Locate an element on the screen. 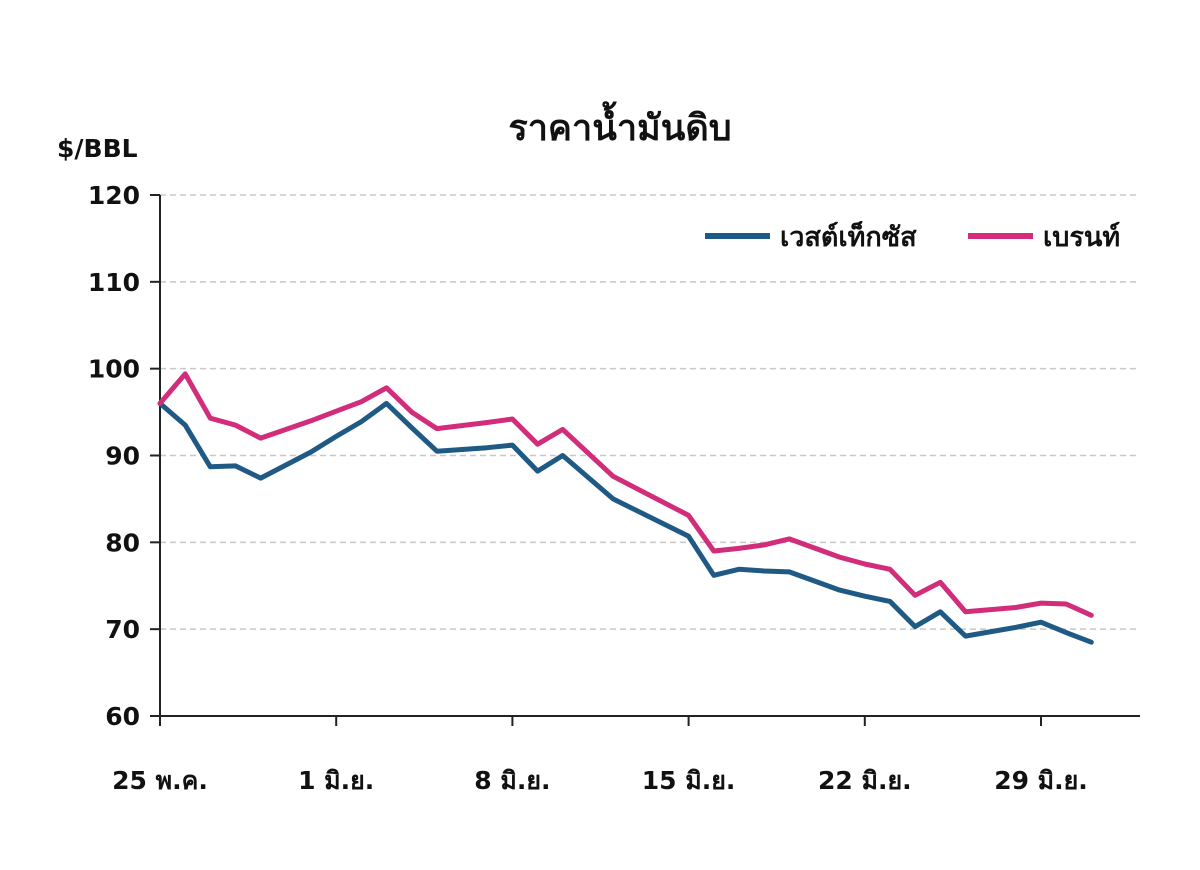 The image size is (1200, 870). chart-title: ราคาน้ำมันดิบ is located at coordinates (619, 125).